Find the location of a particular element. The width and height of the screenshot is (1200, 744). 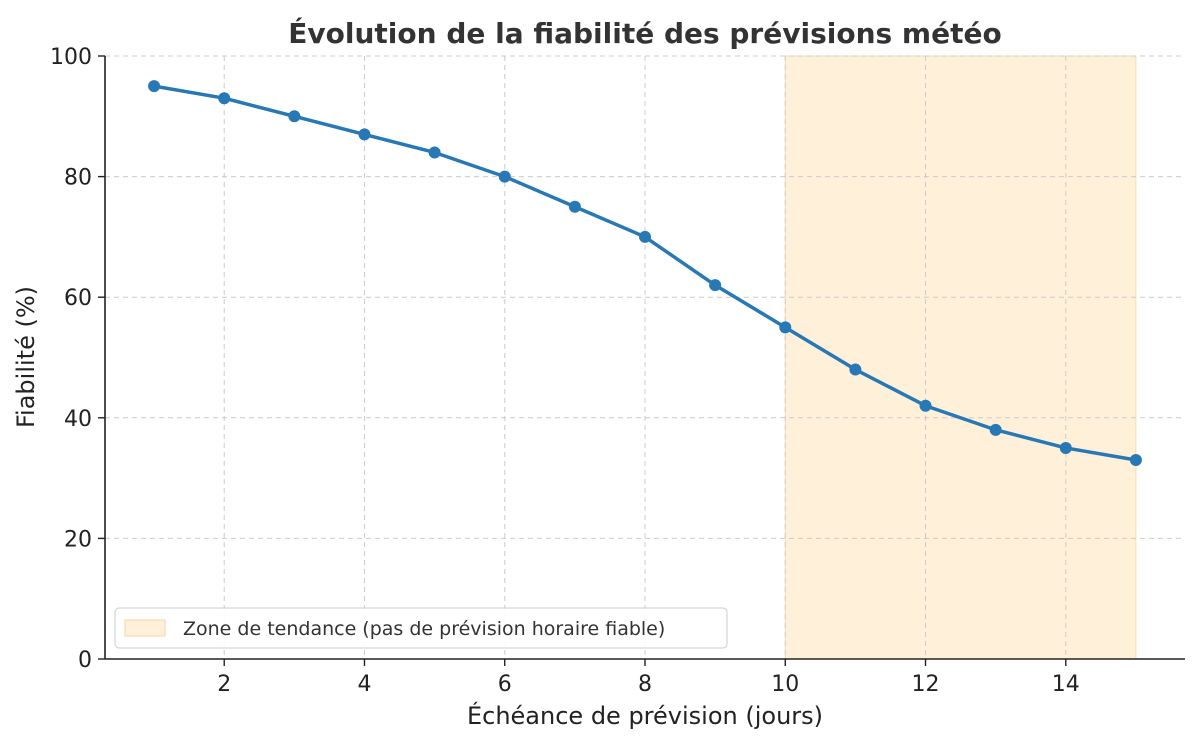

x-tick-label: 14 is located at coordinates (1066, 684).